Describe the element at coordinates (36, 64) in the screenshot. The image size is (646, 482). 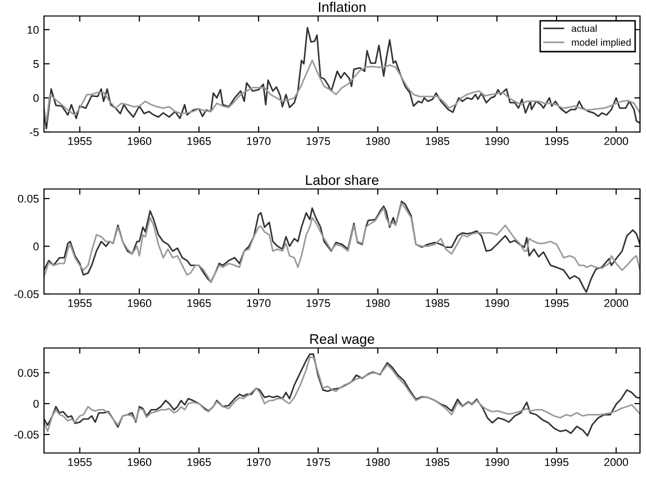
I see `y-tick-label: 5` at that location.